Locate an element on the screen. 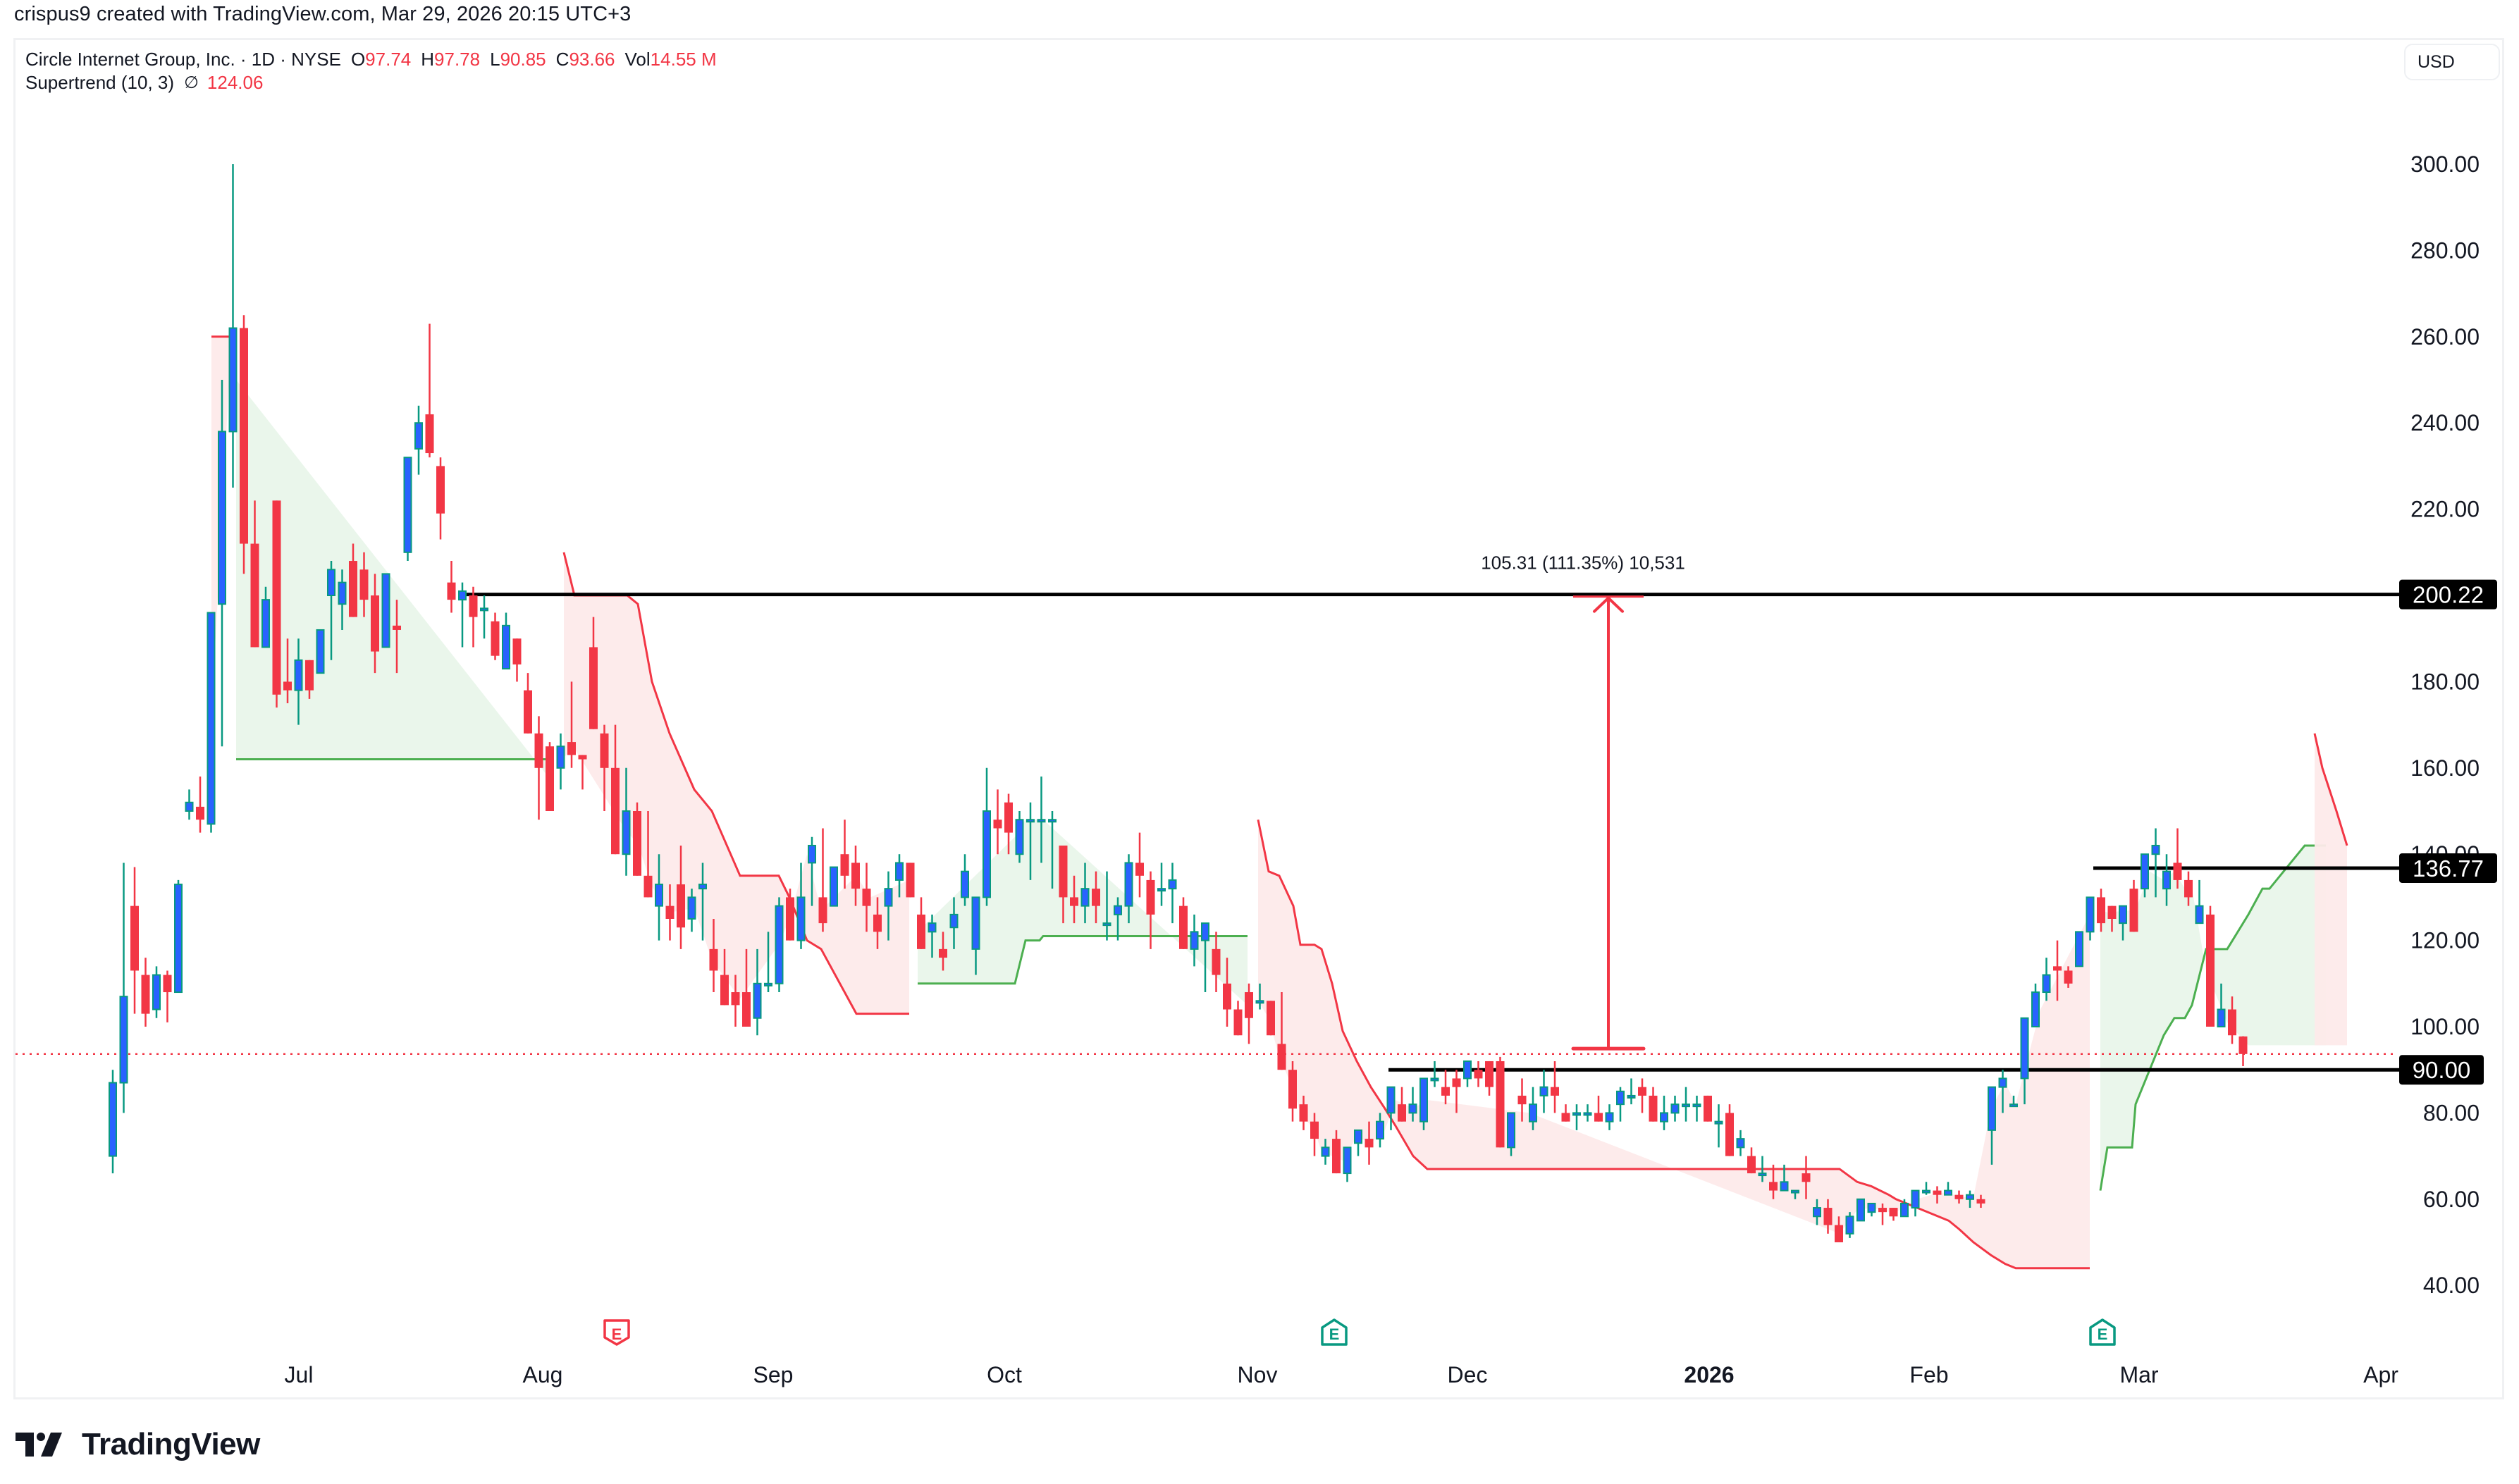 The width and height of the screenshot is (2519, 1484). y-tick-label: 100.00 is located at coordinates (2445, 1026).